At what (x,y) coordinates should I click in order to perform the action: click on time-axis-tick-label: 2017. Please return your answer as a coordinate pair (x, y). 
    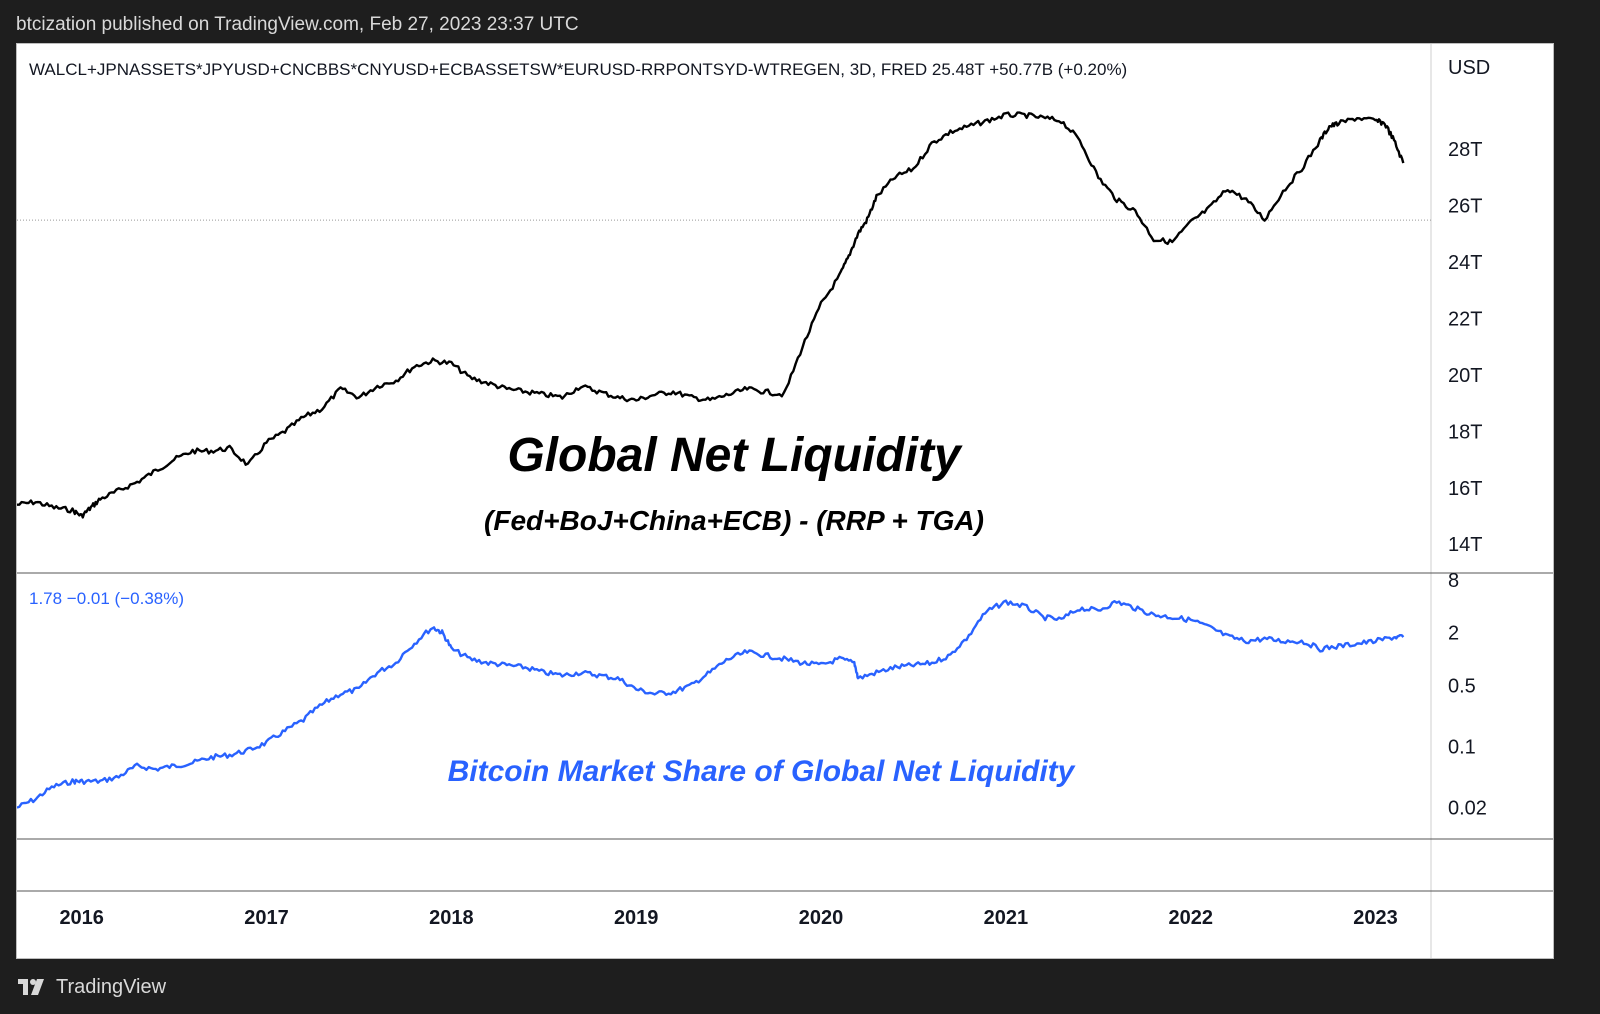
    Looking at the image, I should click on (266, 918).